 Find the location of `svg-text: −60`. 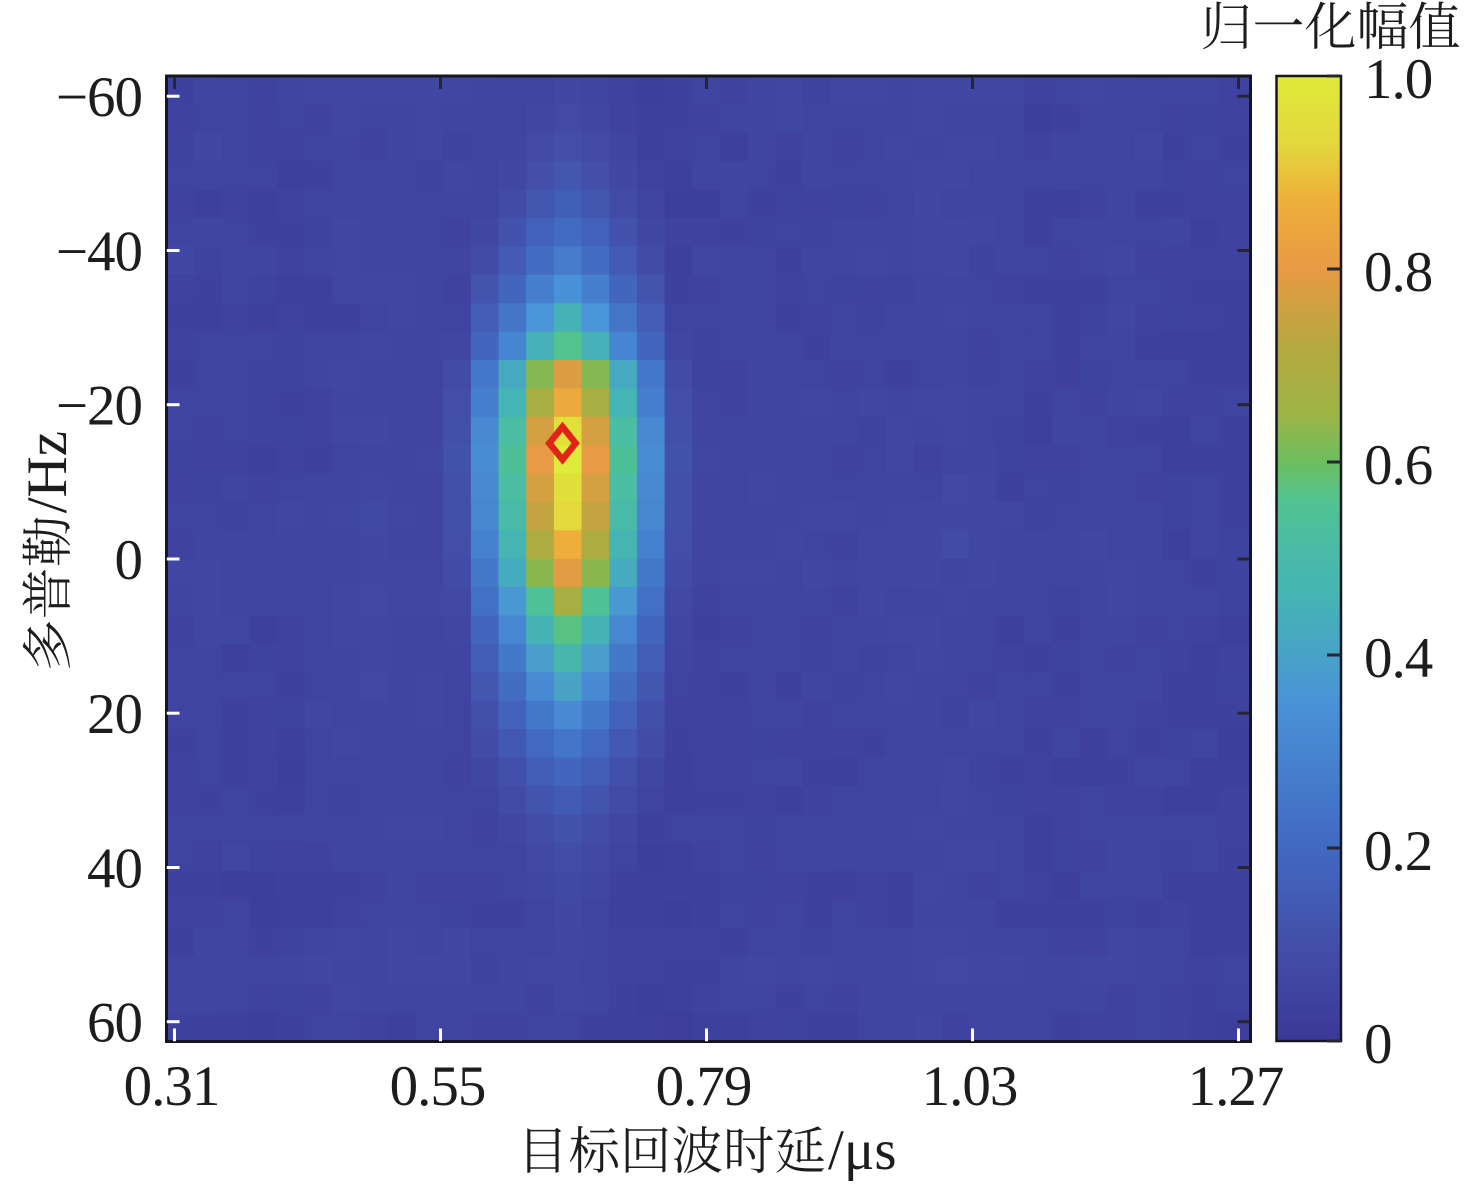

svg-text: −60 is located at coordinates (99, 97).